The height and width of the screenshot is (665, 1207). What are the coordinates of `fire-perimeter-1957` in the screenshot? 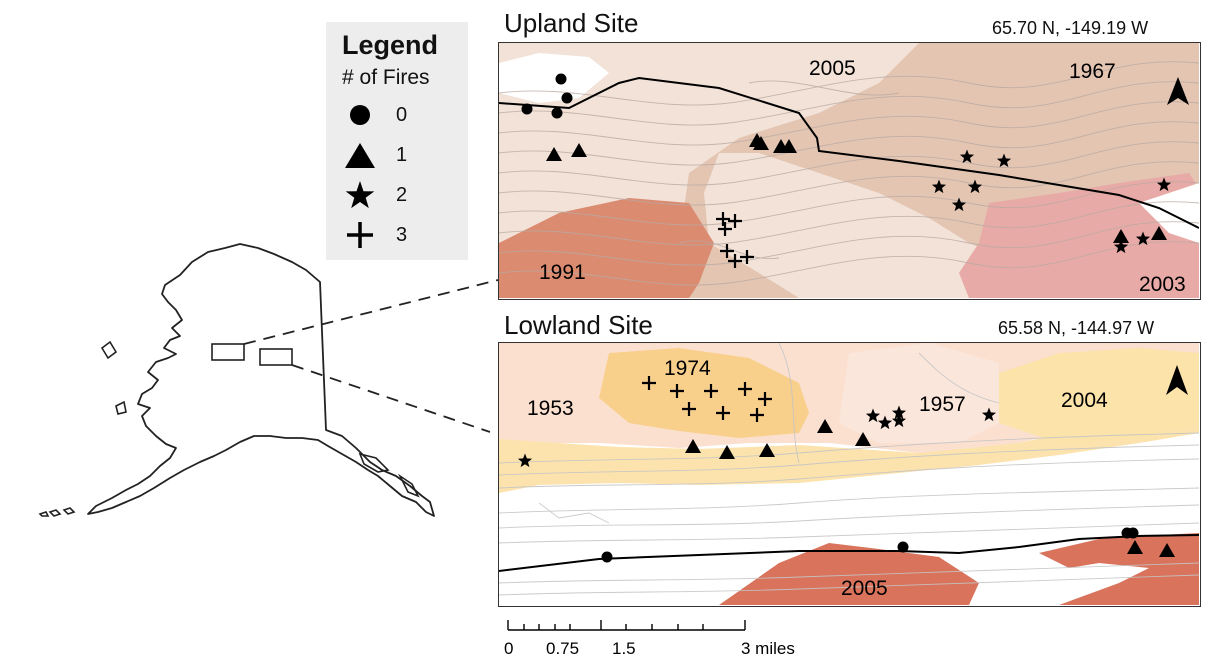 It's located at (919, 393).